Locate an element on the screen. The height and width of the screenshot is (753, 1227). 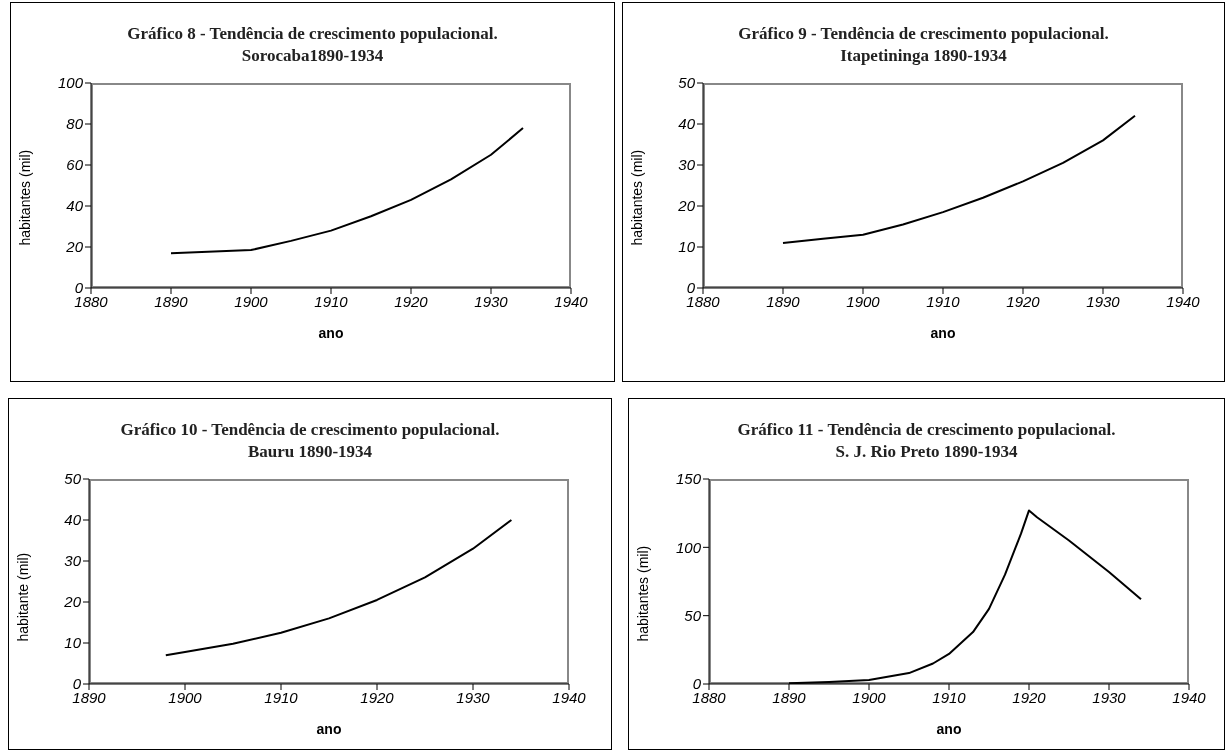
chart-title: Gráfico 10 - Tendência de crescimento populacional. Bauru 1890-1934 is located at coordinates (310, 441).